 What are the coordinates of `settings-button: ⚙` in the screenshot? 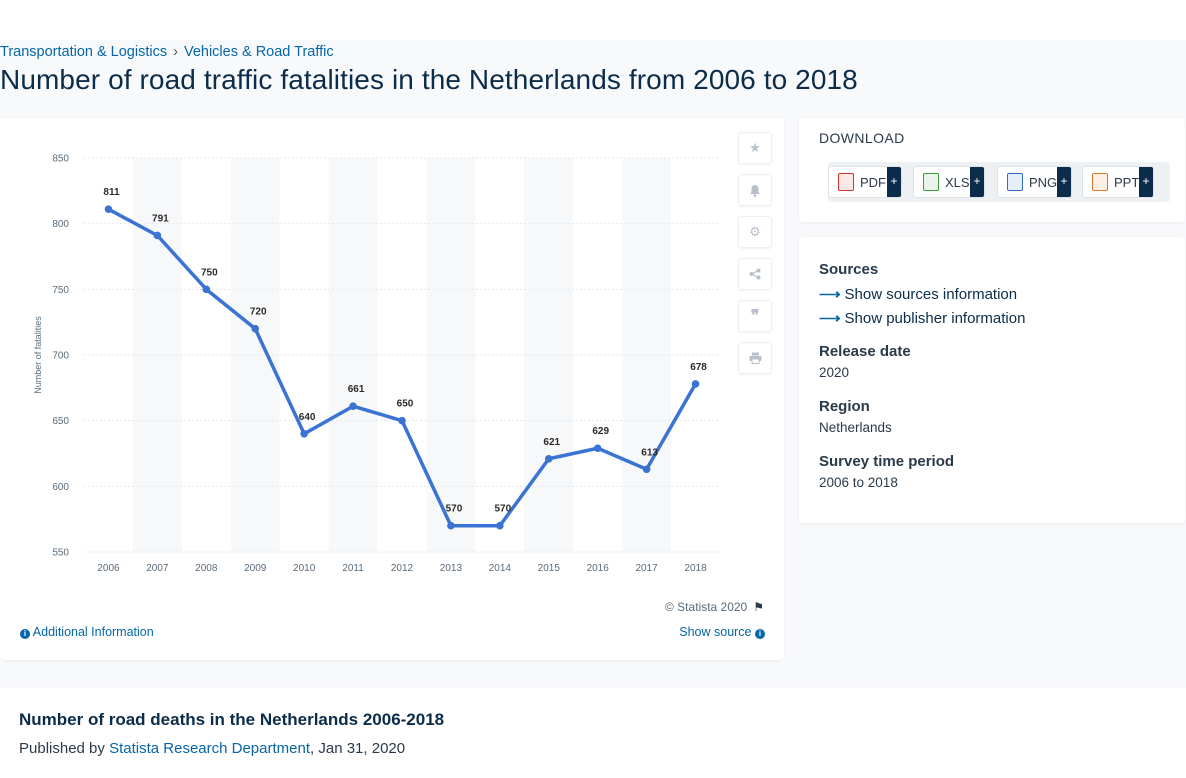 It's located at (755, 232).